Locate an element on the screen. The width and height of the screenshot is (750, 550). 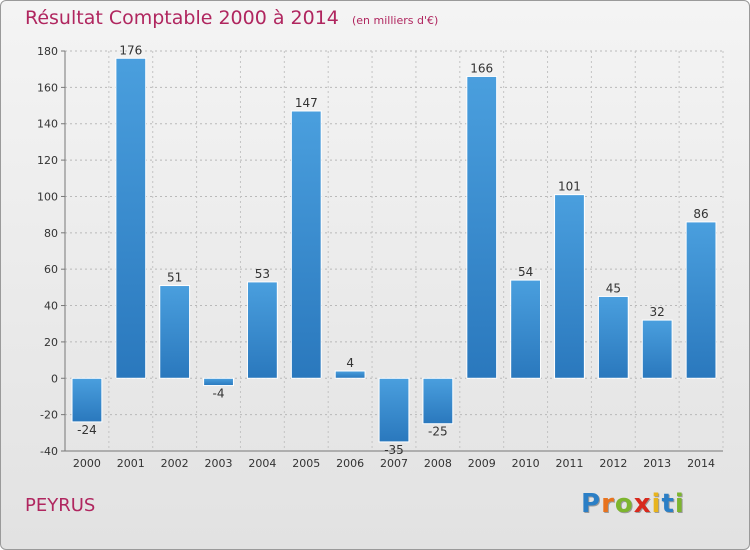
y-tick-label: 140 is located at coordinates (47, 124).